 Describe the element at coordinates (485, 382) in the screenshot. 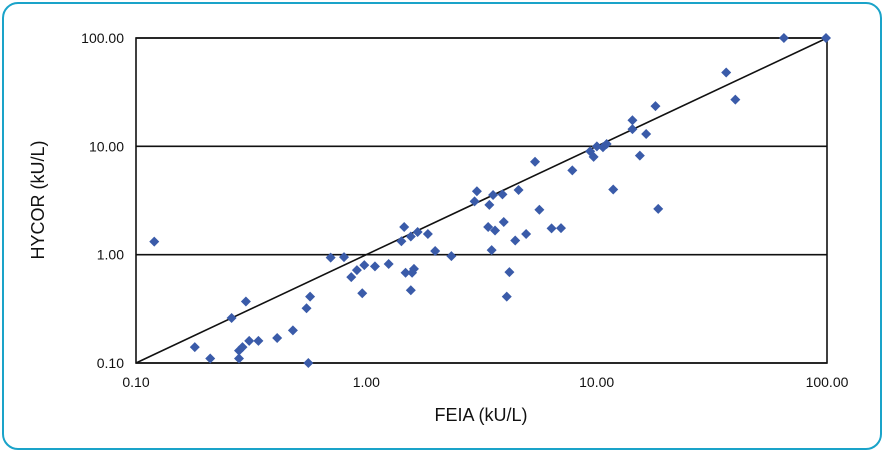

I see `x-tick-labels: 0.10 1.00 10.00 100.00` at that location.